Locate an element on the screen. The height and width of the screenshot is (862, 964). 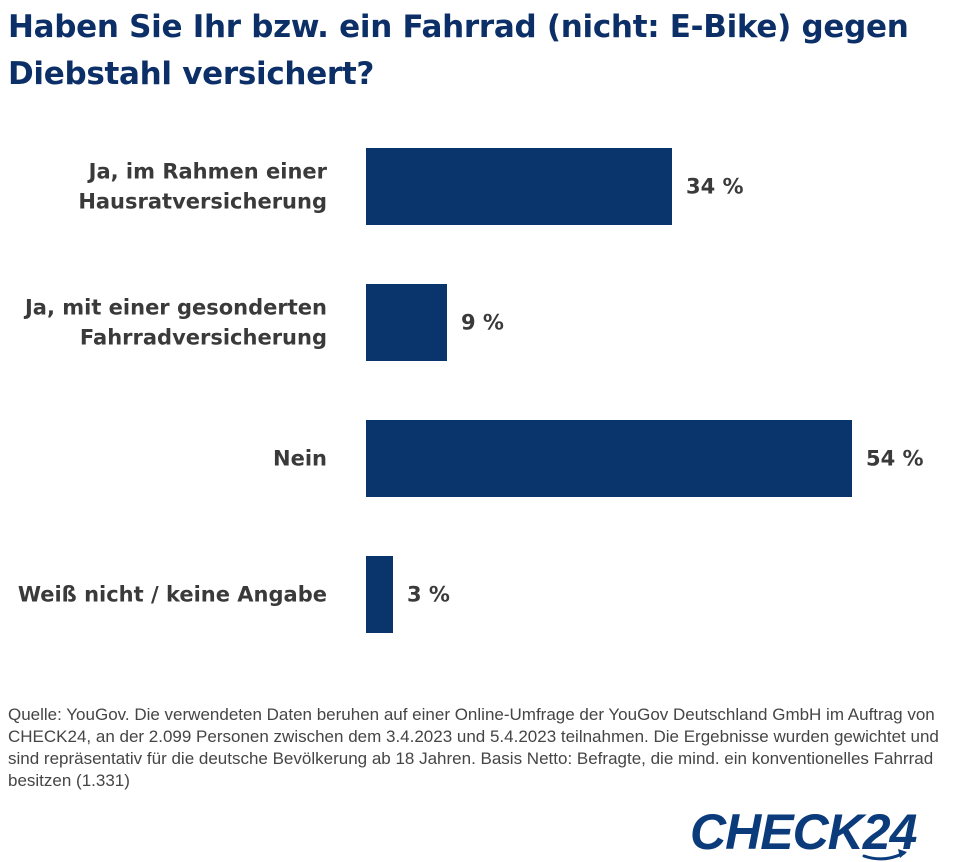
logo-text: CHECK24 is located at coordinates (803, 832).